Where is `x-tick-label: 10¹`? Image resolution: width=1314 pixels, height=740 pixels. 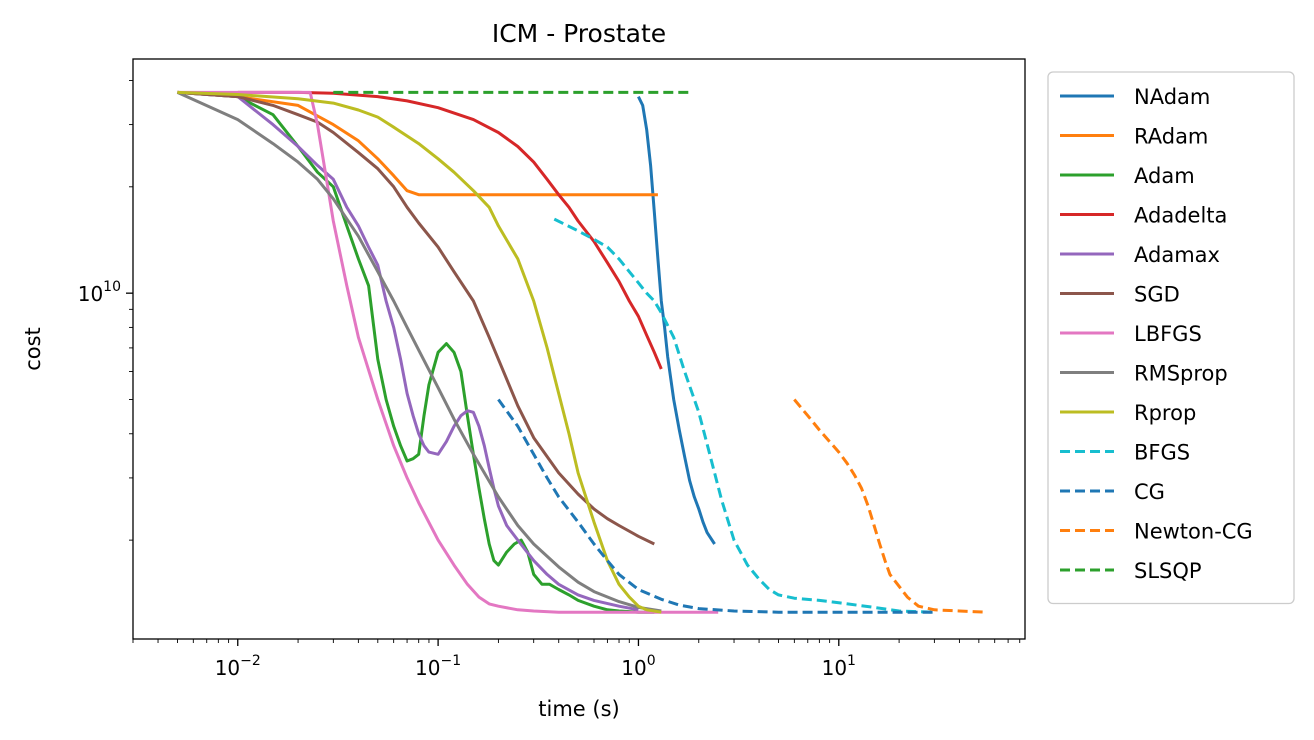
x-tick-label: 10¹ is located at coordinates (839, 666).